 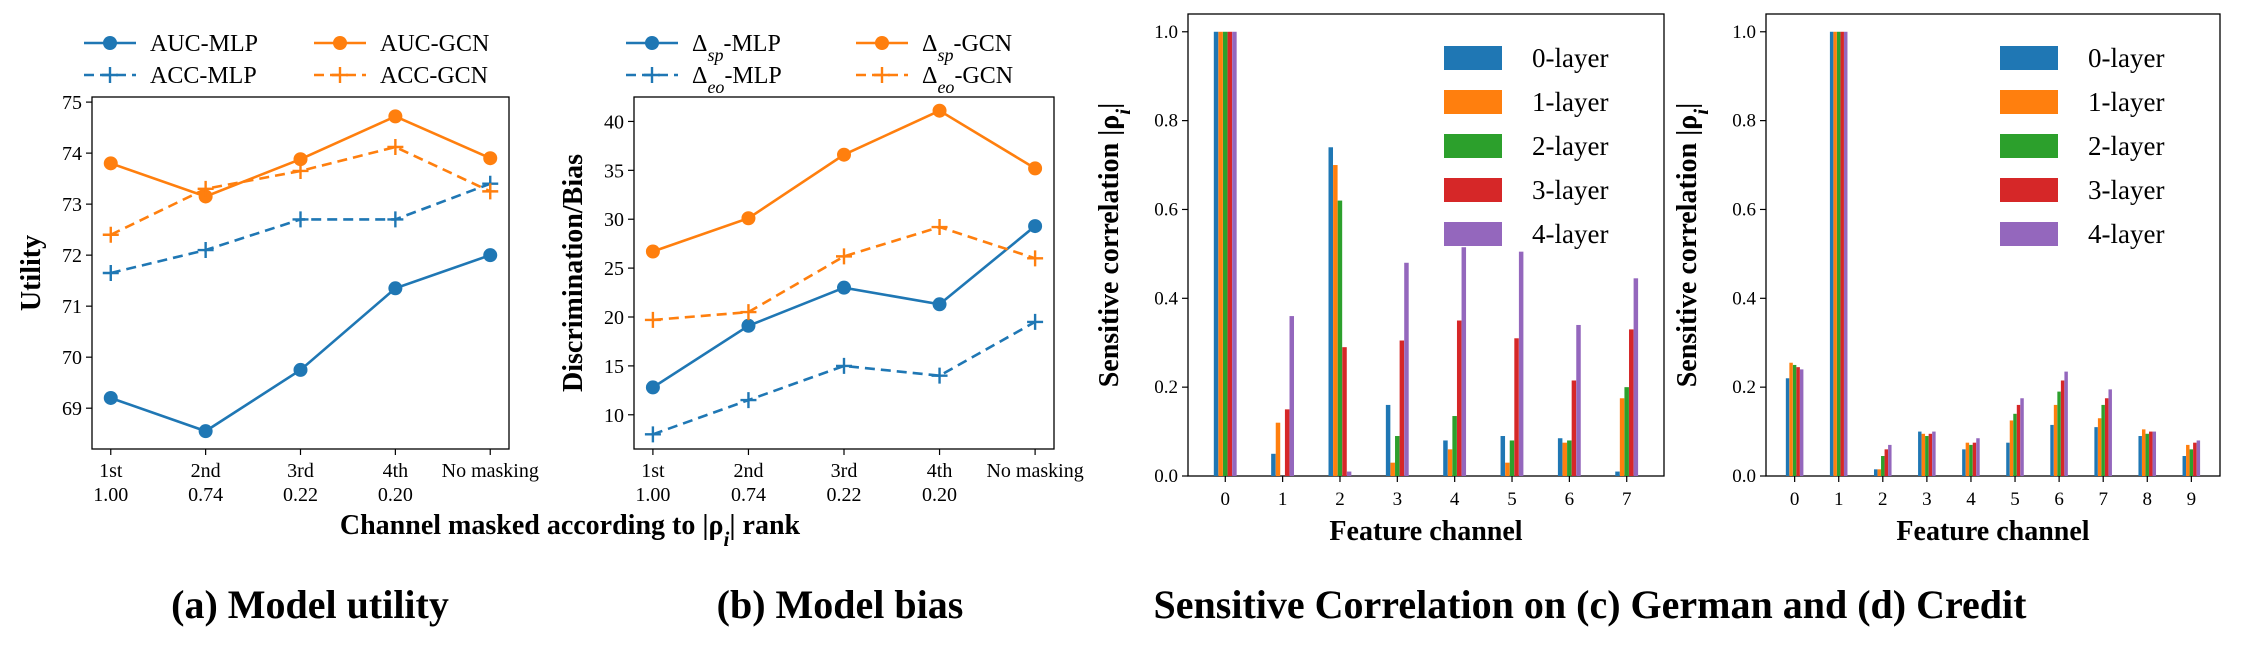 What do you see at coordinates (1927, 499) in the screenshot?
I see `x-tick-label: 3` at bounding box center [1927, 499].